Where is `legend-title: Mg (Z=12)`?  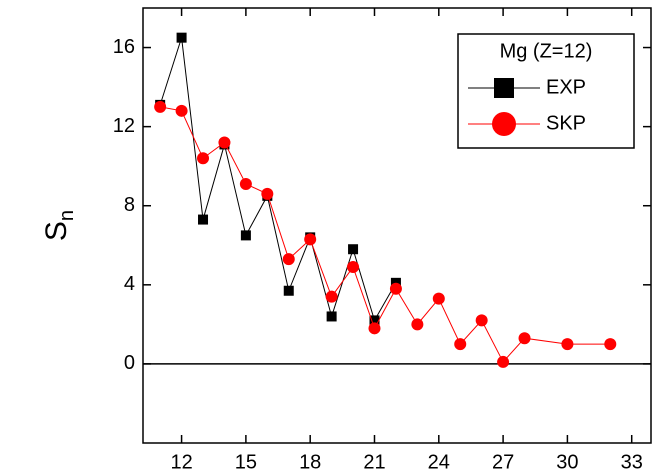
legend-title: Mg (Z=12) is located at coordinates (546, 51).